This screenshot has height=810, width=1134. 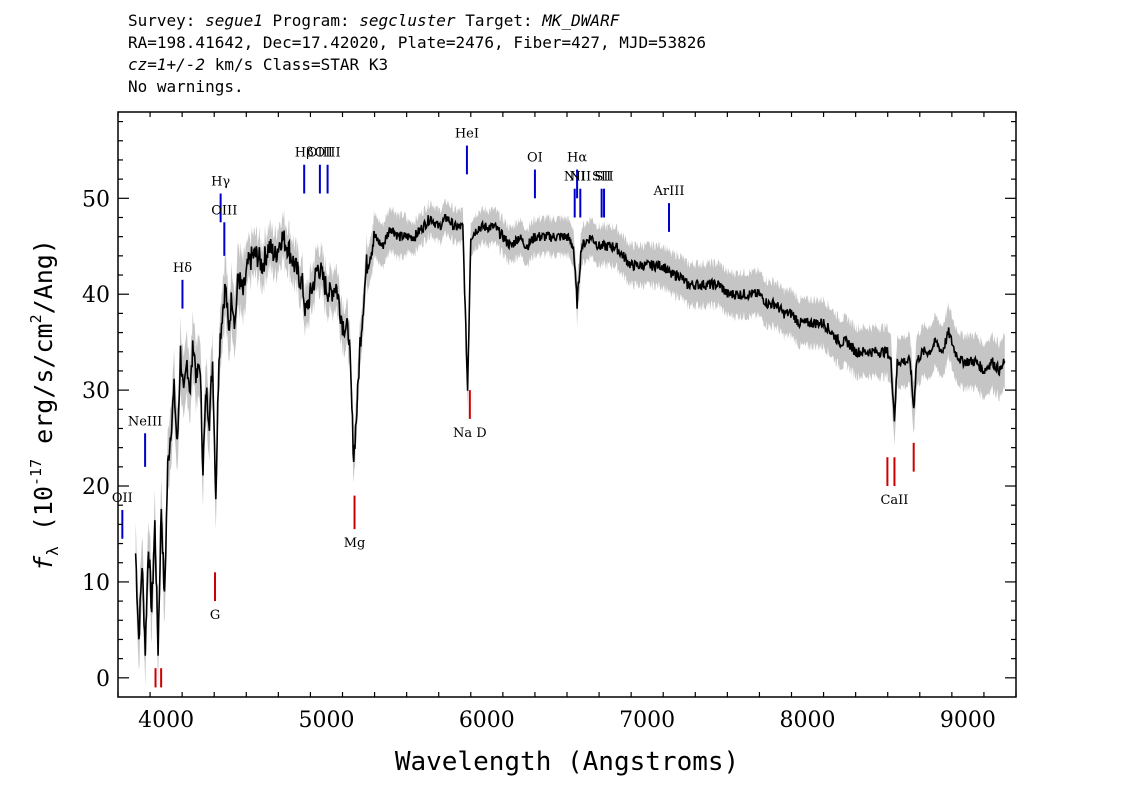 What do you see at coordinates (577, 158) in the screenshot?
I see `emission-line-label-11: Hα` at bounding box center [577, 158].